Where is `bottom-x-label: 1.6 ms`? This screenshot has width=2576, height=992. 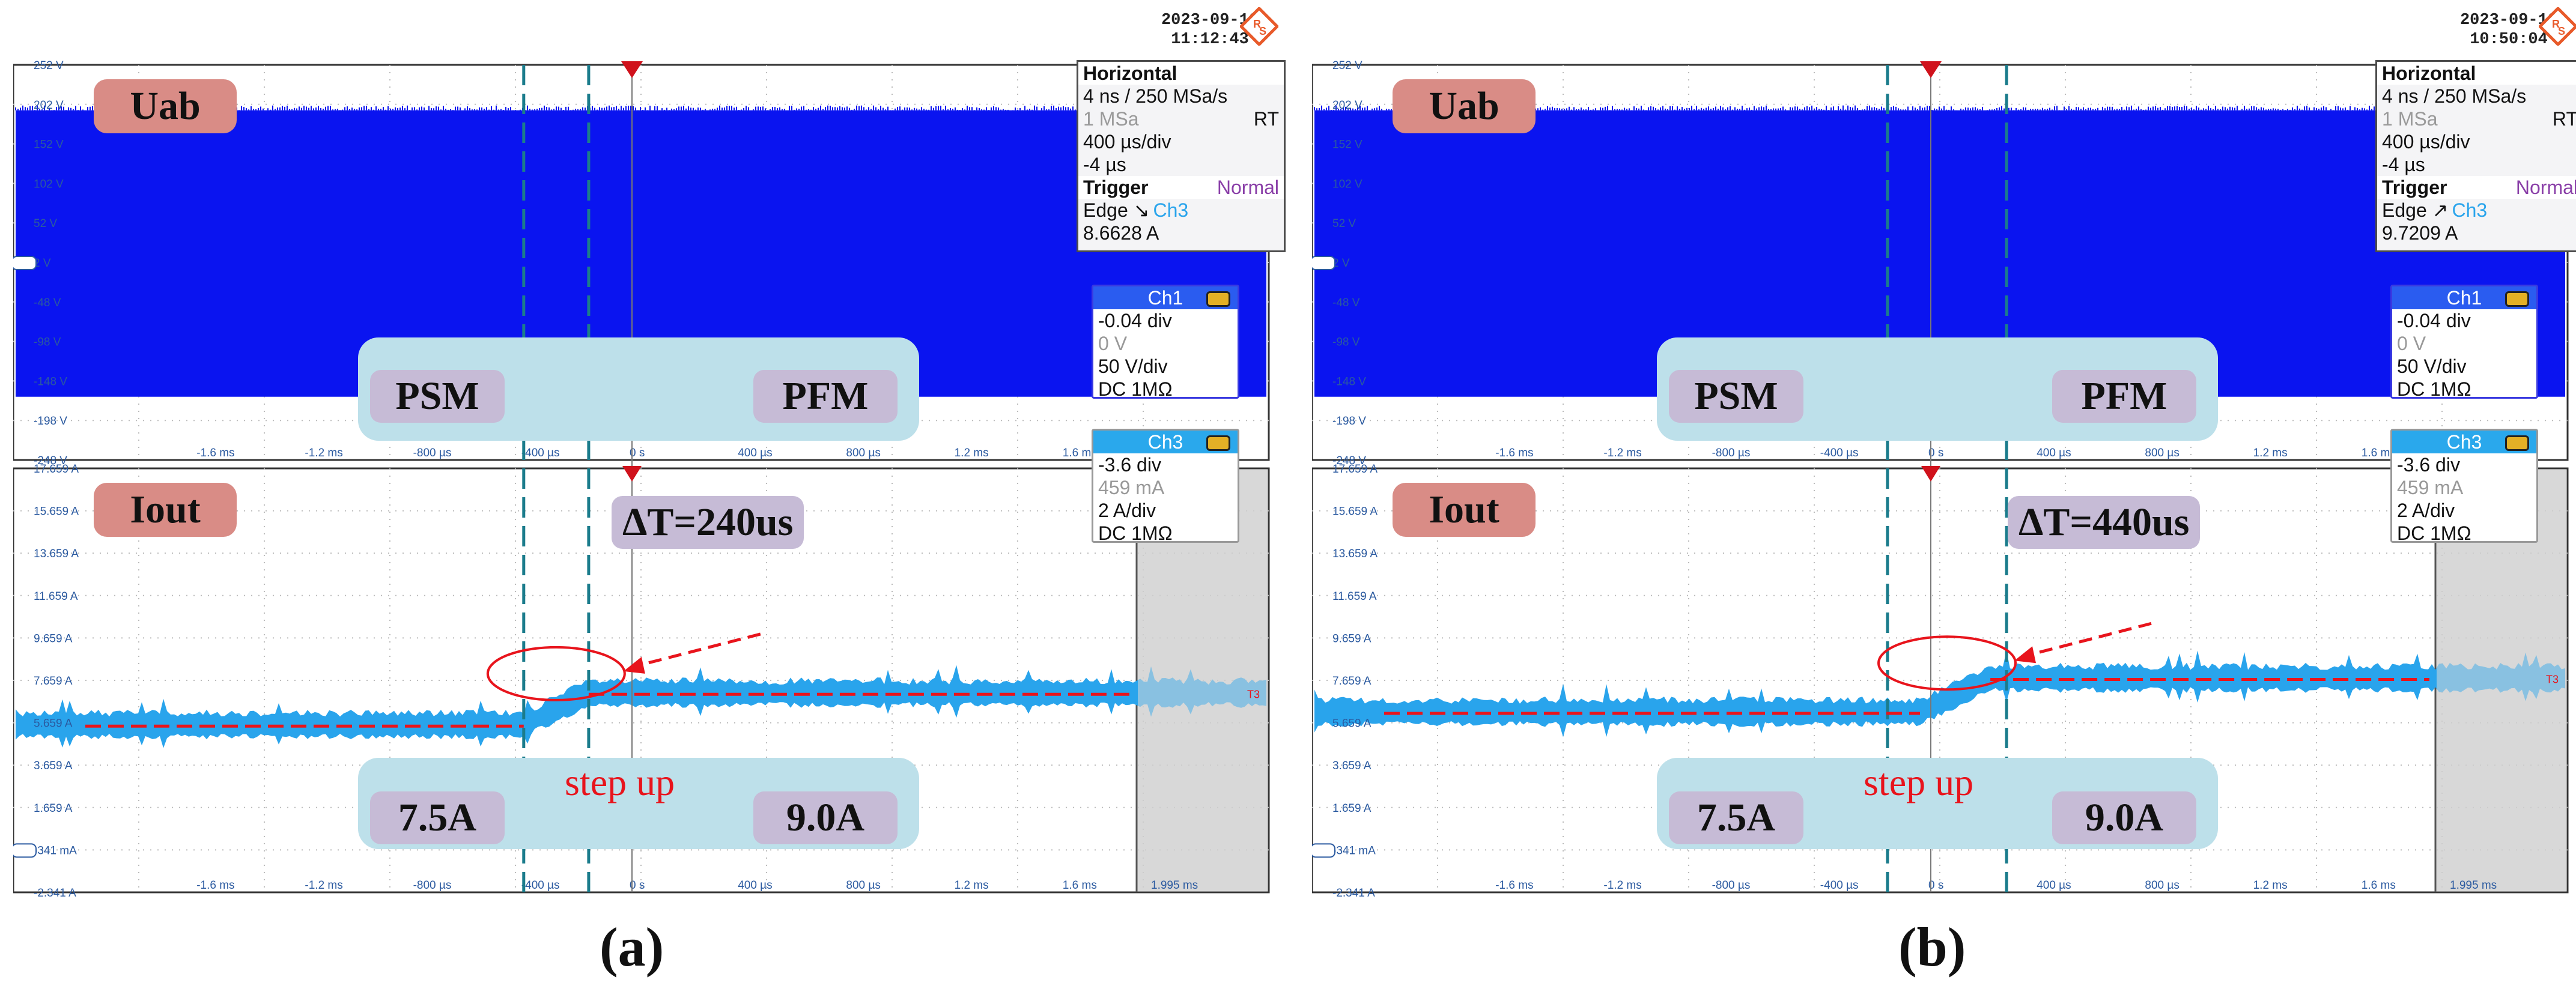 bottom-x-label: 1.6 ms is located at coordinates (1080, 885).